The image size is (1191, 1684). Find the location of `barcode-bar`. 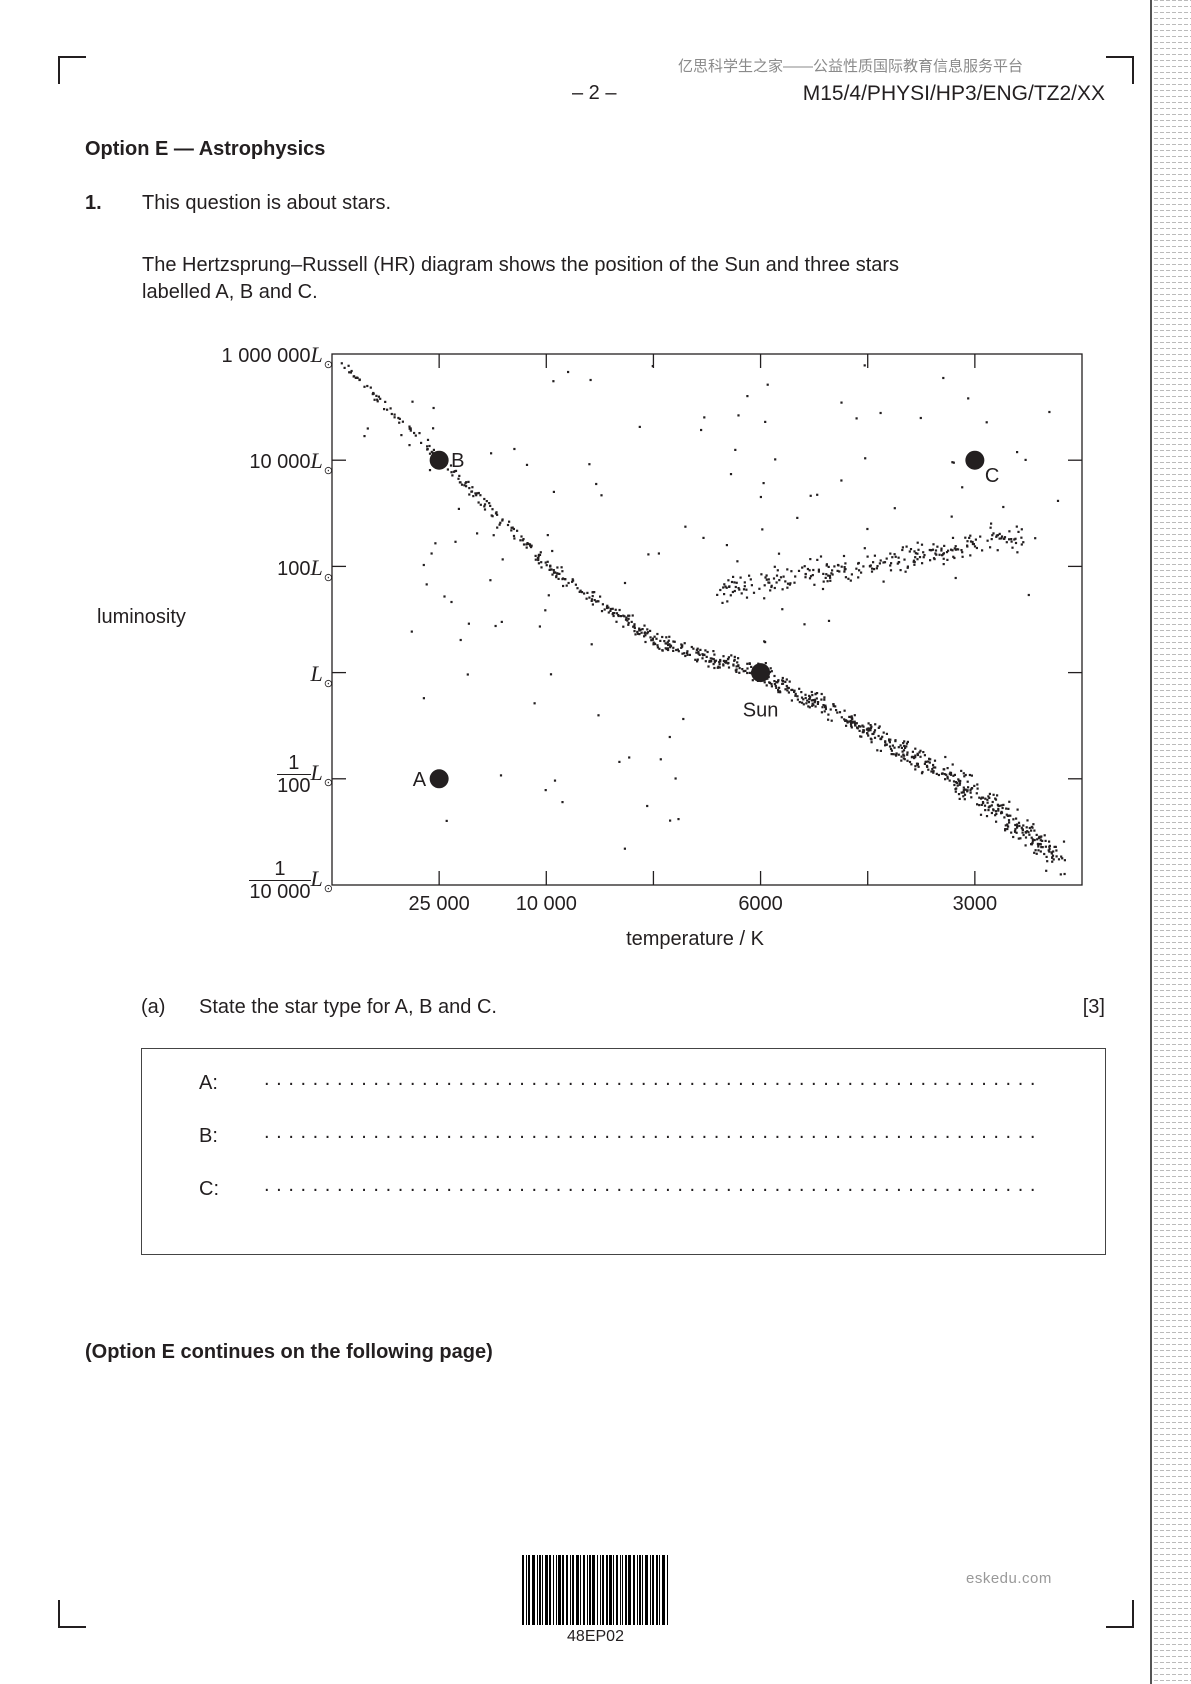

barcode-bar is located at coordinates (594, 1590).